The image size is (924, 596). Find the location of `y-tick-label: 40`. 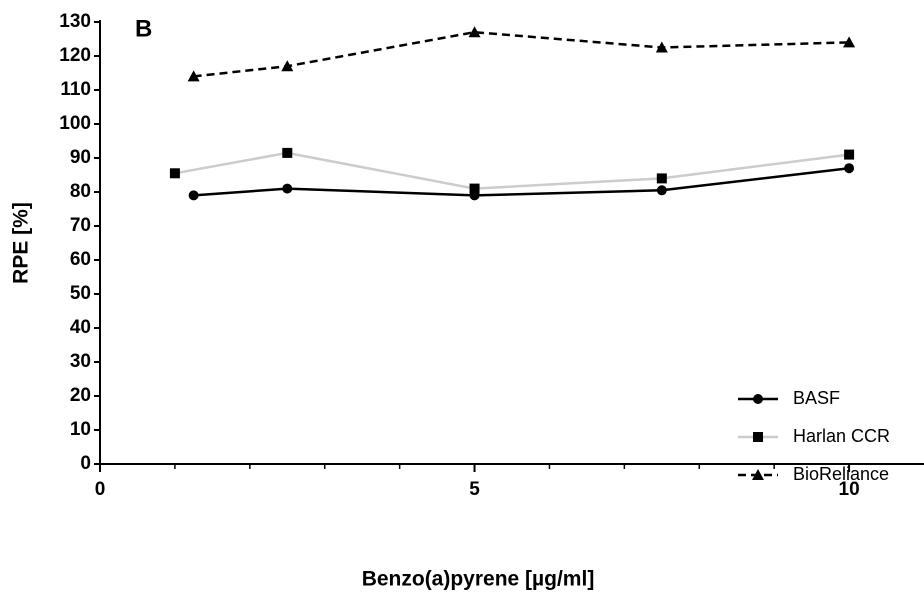

y-tick-label: 40 is located at coordinates (80, 327).